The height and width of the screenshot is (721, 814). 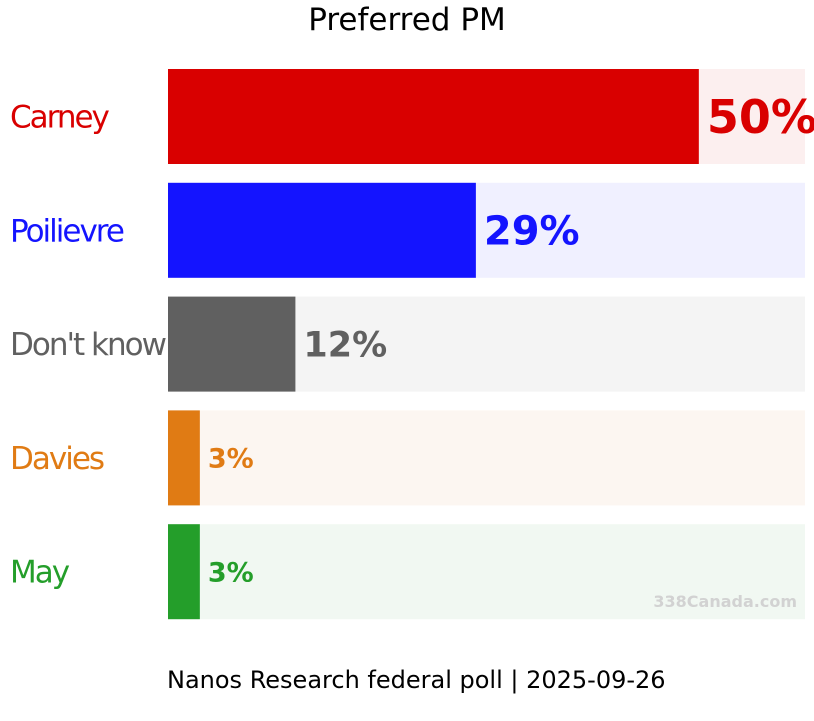 What do you see at coordinates (88, 345) in the screenshot?
I see `category-label-don-t-know: Don't know` at bounding box center [88, 345].